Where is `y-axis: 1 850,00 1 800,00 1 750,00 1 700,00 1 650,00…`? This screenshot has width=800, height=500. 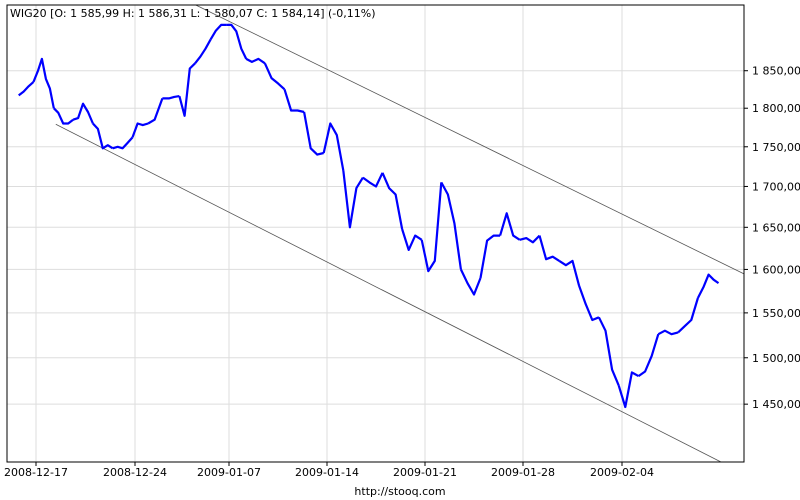
y-axis: 1 850,00 1 800,00 1 750,00 1 700,00 1 650,00… is located at coordinates (772, 238).